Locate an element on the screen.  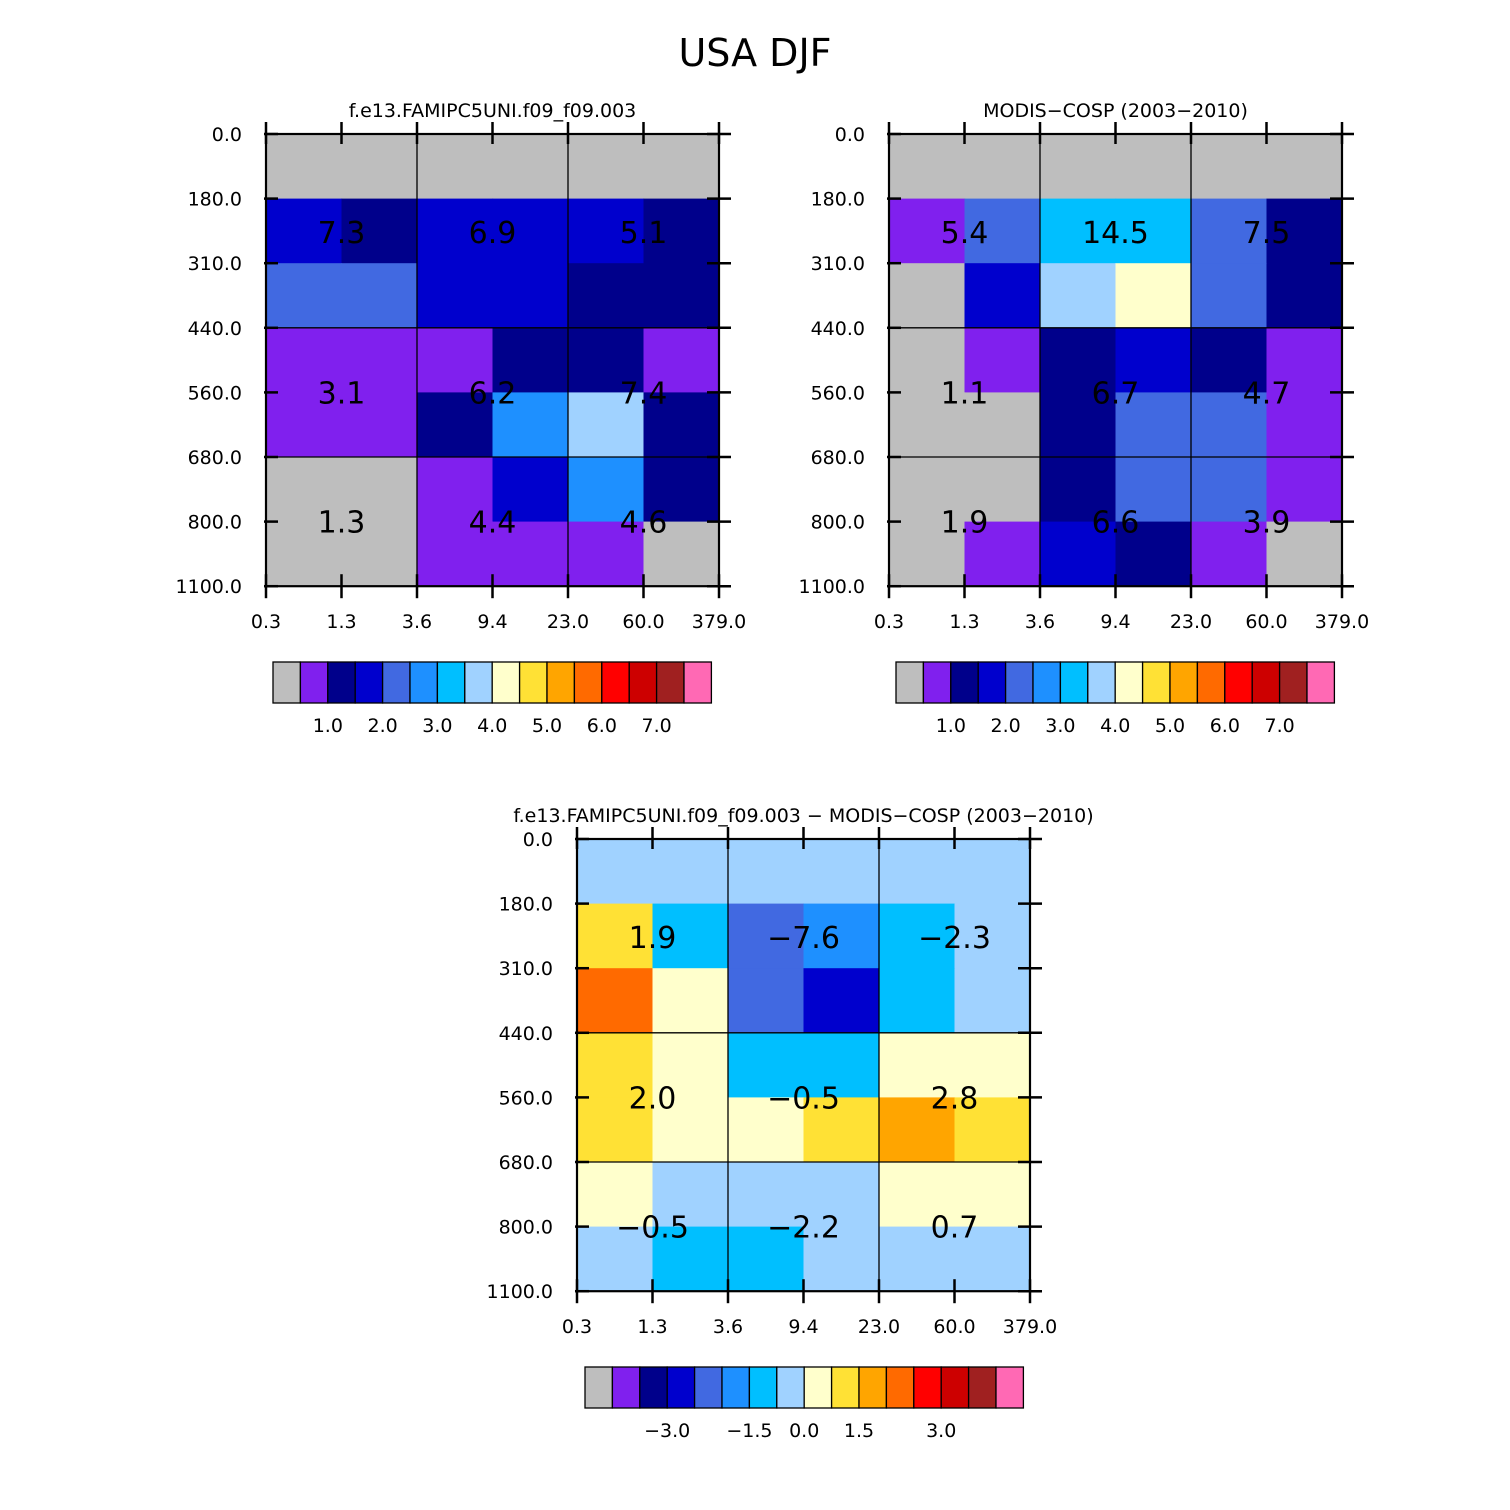
y-tick-label: 0.0 is located at coordinates (538, 840).